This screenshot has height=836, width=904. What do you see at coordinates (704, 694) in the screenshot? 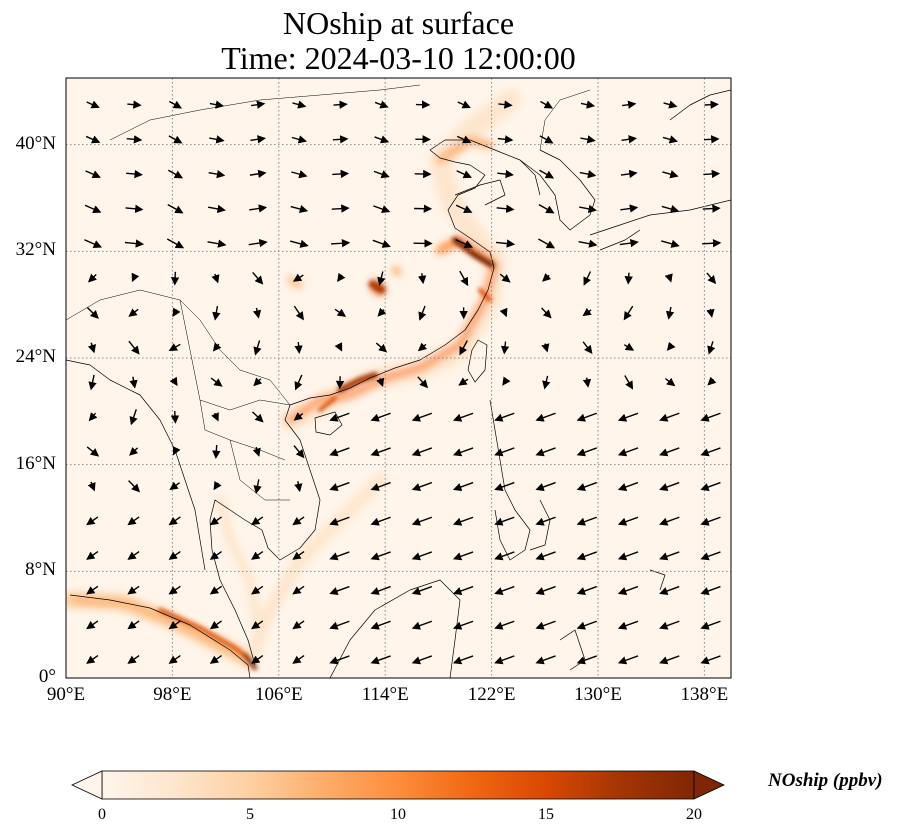
I see `lon-tick-label: 138°E` at bounding box center [704, 694].